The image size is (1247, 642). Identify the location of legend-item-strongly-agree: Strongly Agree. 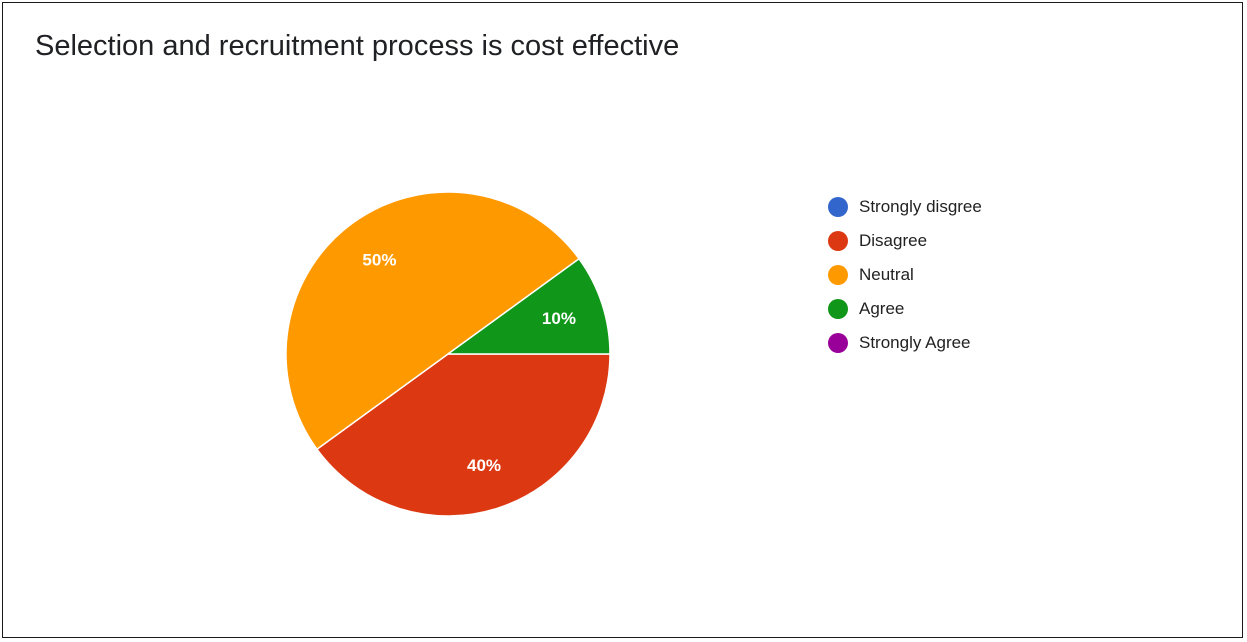
(905, 343).